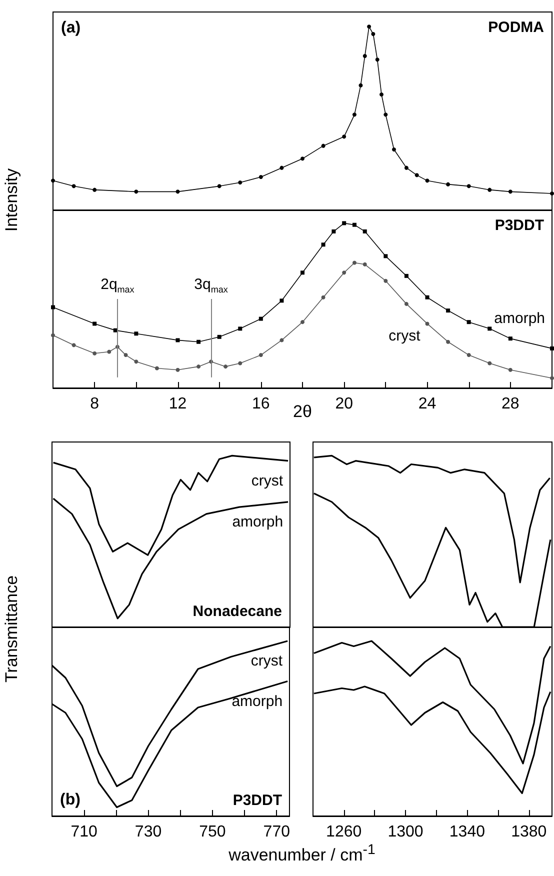  What do you see at coordinates (12, 629) in the screenshot?
I see `y-axis-title: Transmittance` at bounding box center [12, 629].